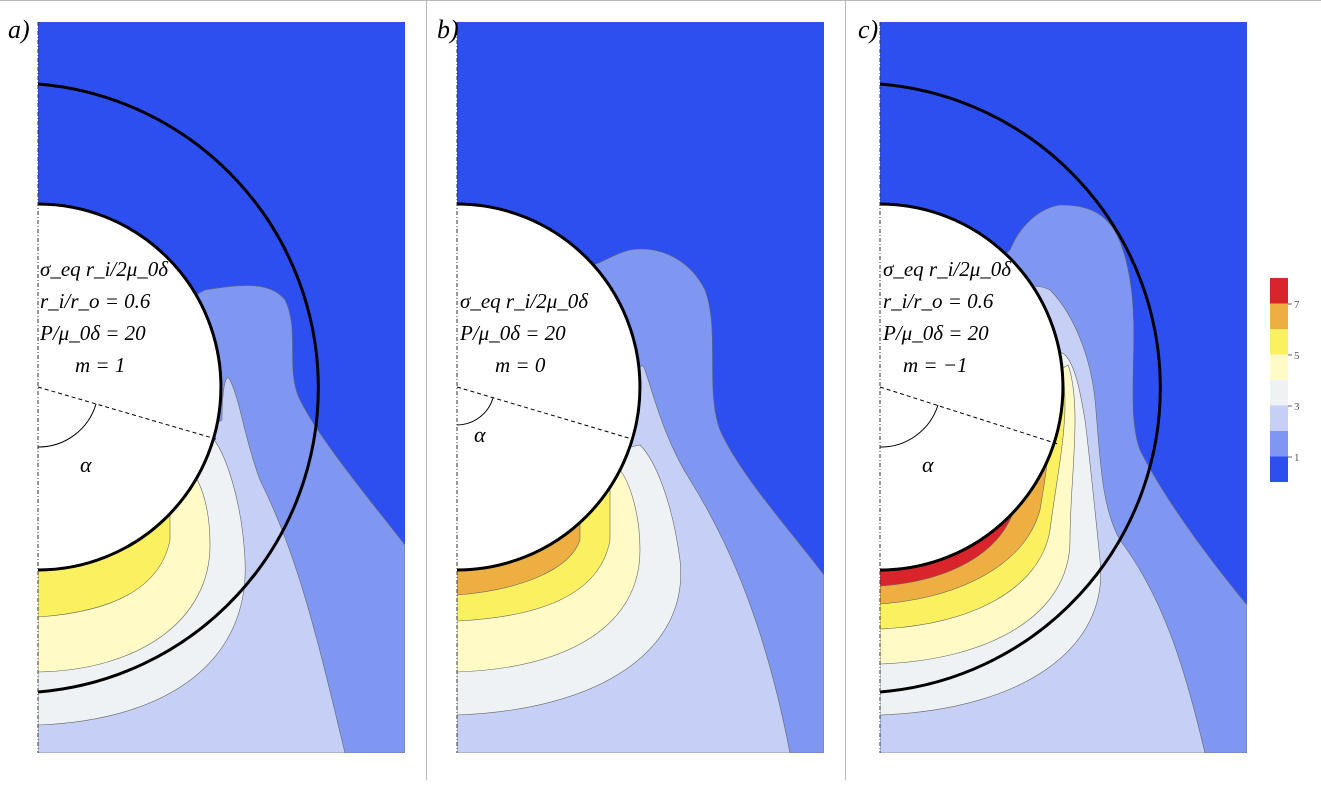  I want to click on panel-c-alpha: α, so click(928, 464).